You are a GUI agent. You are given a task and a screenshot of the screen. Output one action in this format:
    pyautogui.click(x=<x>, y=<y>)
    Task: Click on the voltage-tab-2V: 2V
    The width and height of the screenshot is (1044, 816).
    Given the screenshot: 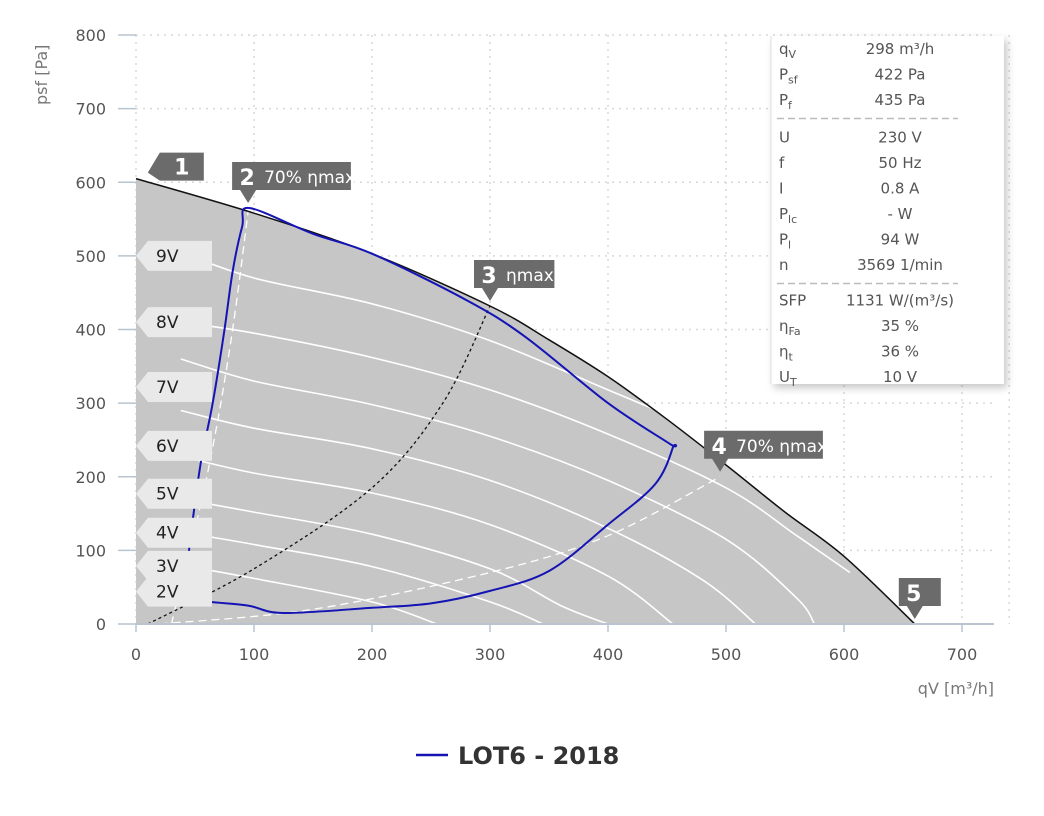 What is the action you would take?
    pyautogui.click(x=174, y=591)
    